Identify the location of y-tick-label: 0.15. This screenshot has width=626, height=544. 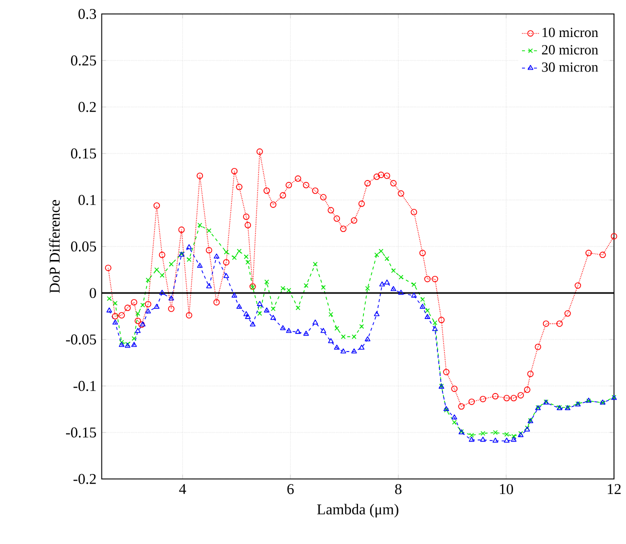
(83, 153).